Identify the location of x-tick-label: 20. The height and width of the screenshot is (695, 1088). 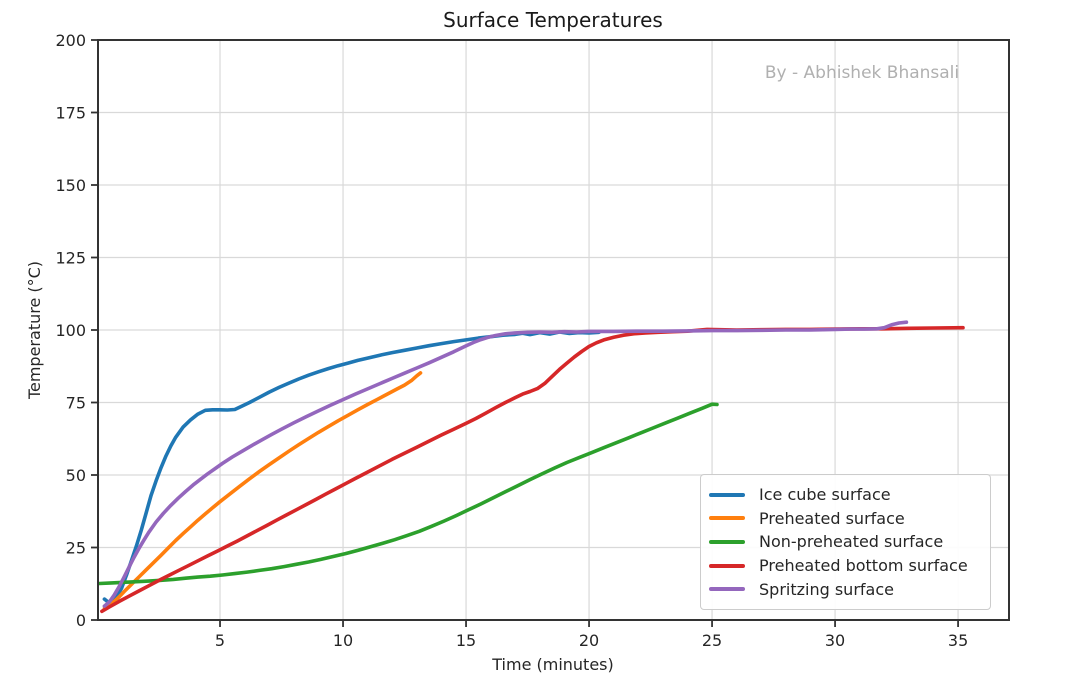
(589, 640).